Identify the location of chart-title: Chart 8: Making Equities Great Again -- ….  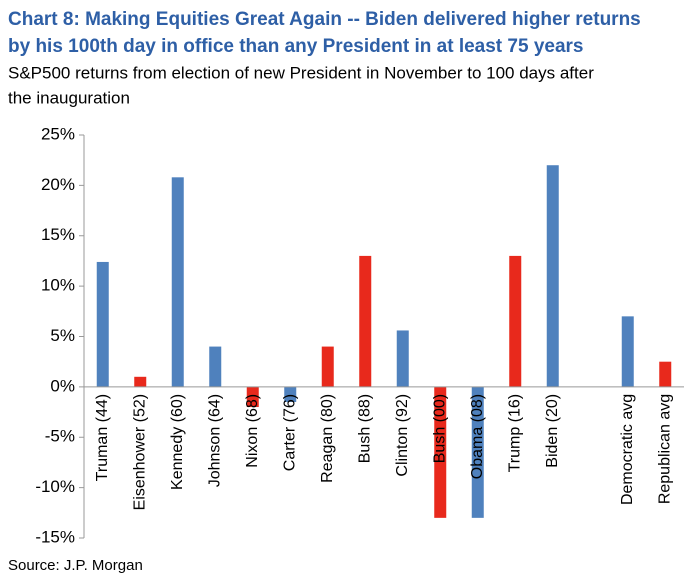
(324, 19).